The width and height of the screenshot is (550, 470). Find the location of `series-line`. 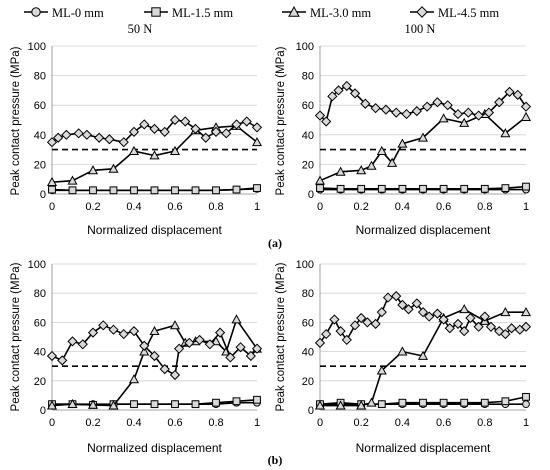

series-line is located at coordinates (423, 104).